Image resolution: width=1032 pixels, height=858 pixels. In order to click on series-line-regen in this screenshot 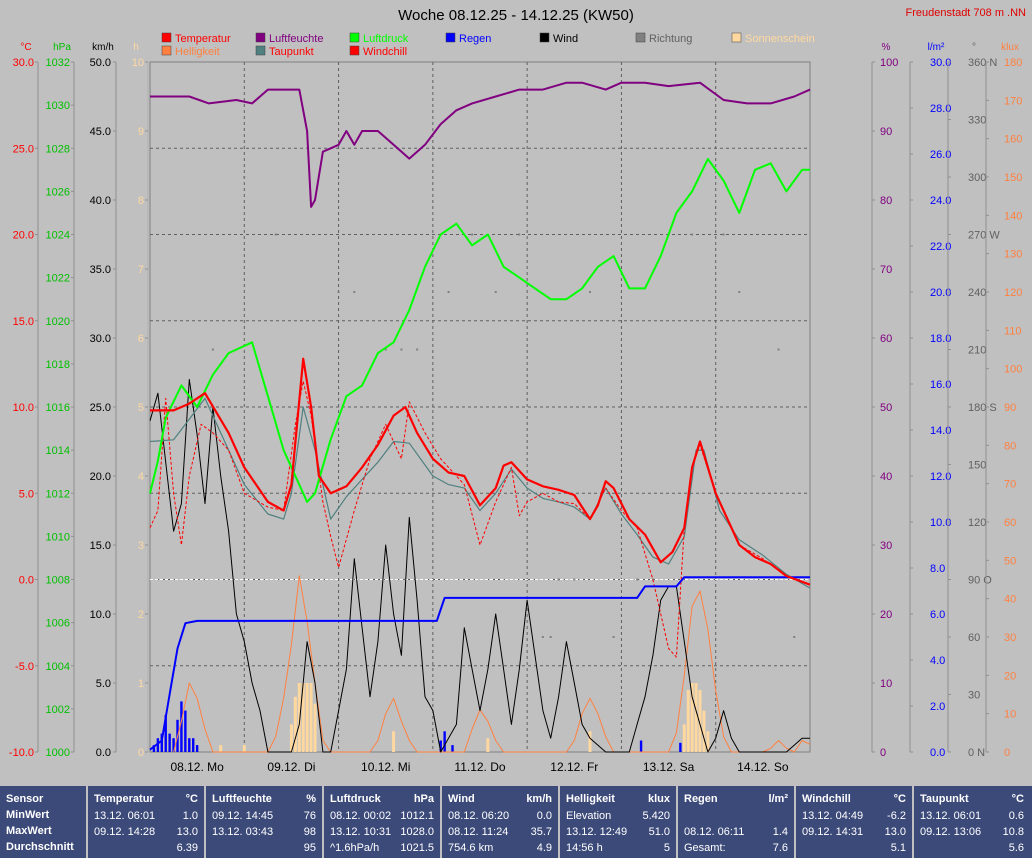, I will do `click(479, 663)`.